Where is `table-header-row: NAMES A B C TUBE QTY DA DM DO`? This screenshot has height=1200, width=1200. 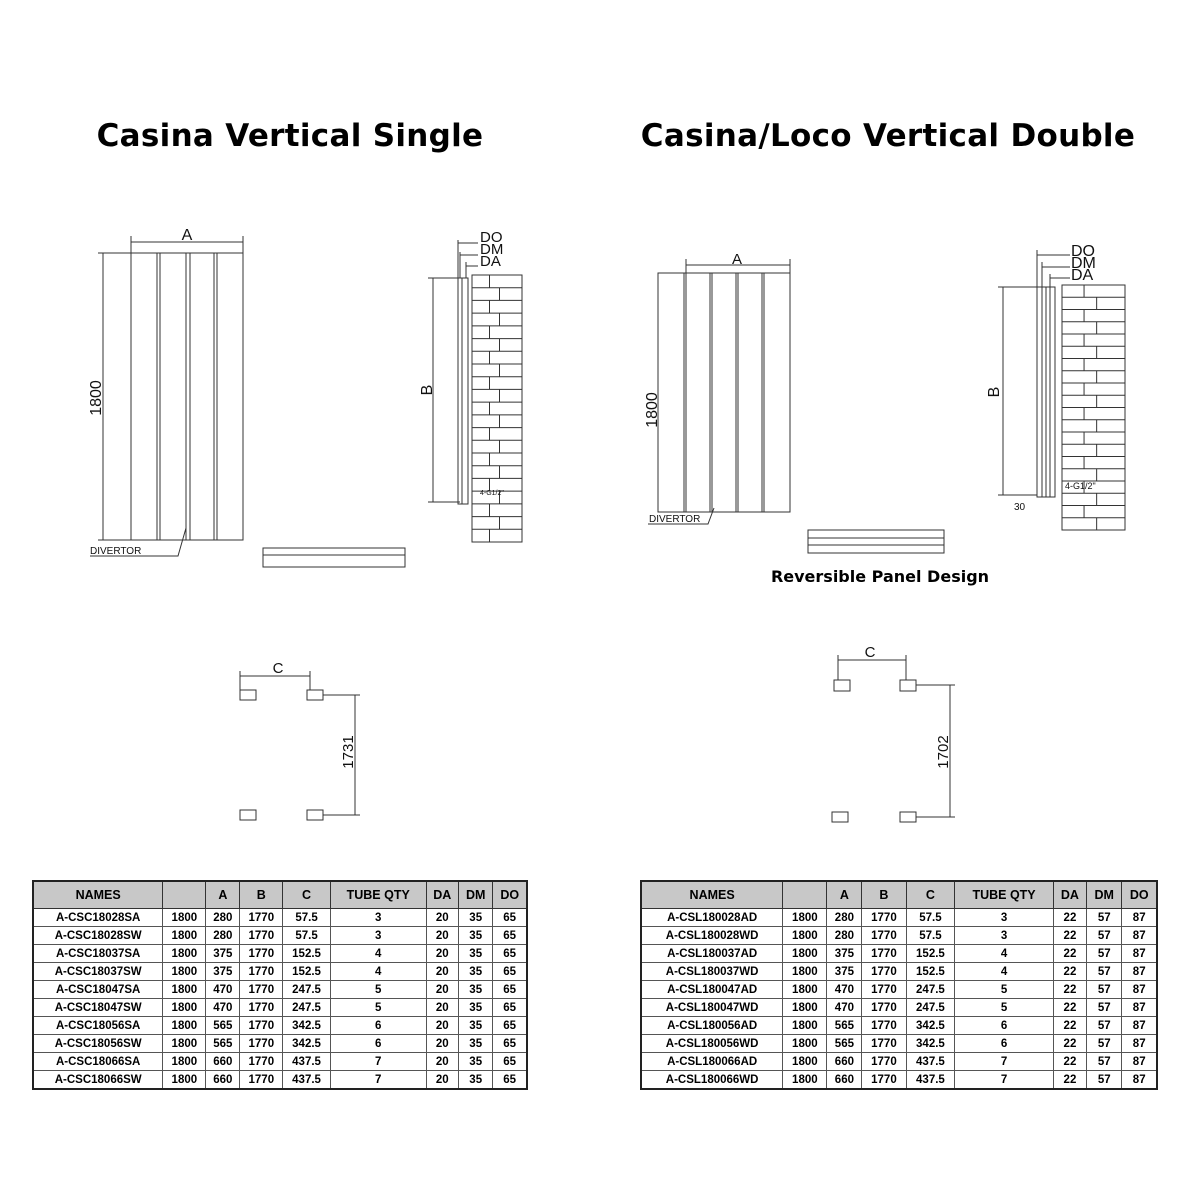
table-header-row: NAMES A B C TUBE QTY DA DM DO is located at coordinates (899, 894).